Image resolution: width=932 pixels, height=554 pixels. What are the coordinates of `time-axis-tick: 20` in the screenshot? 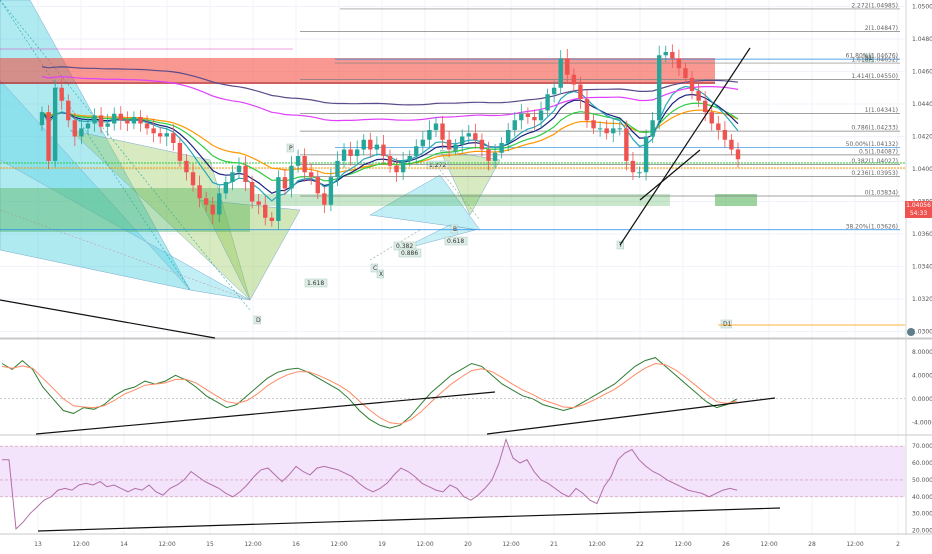 It's located at (468, 544).